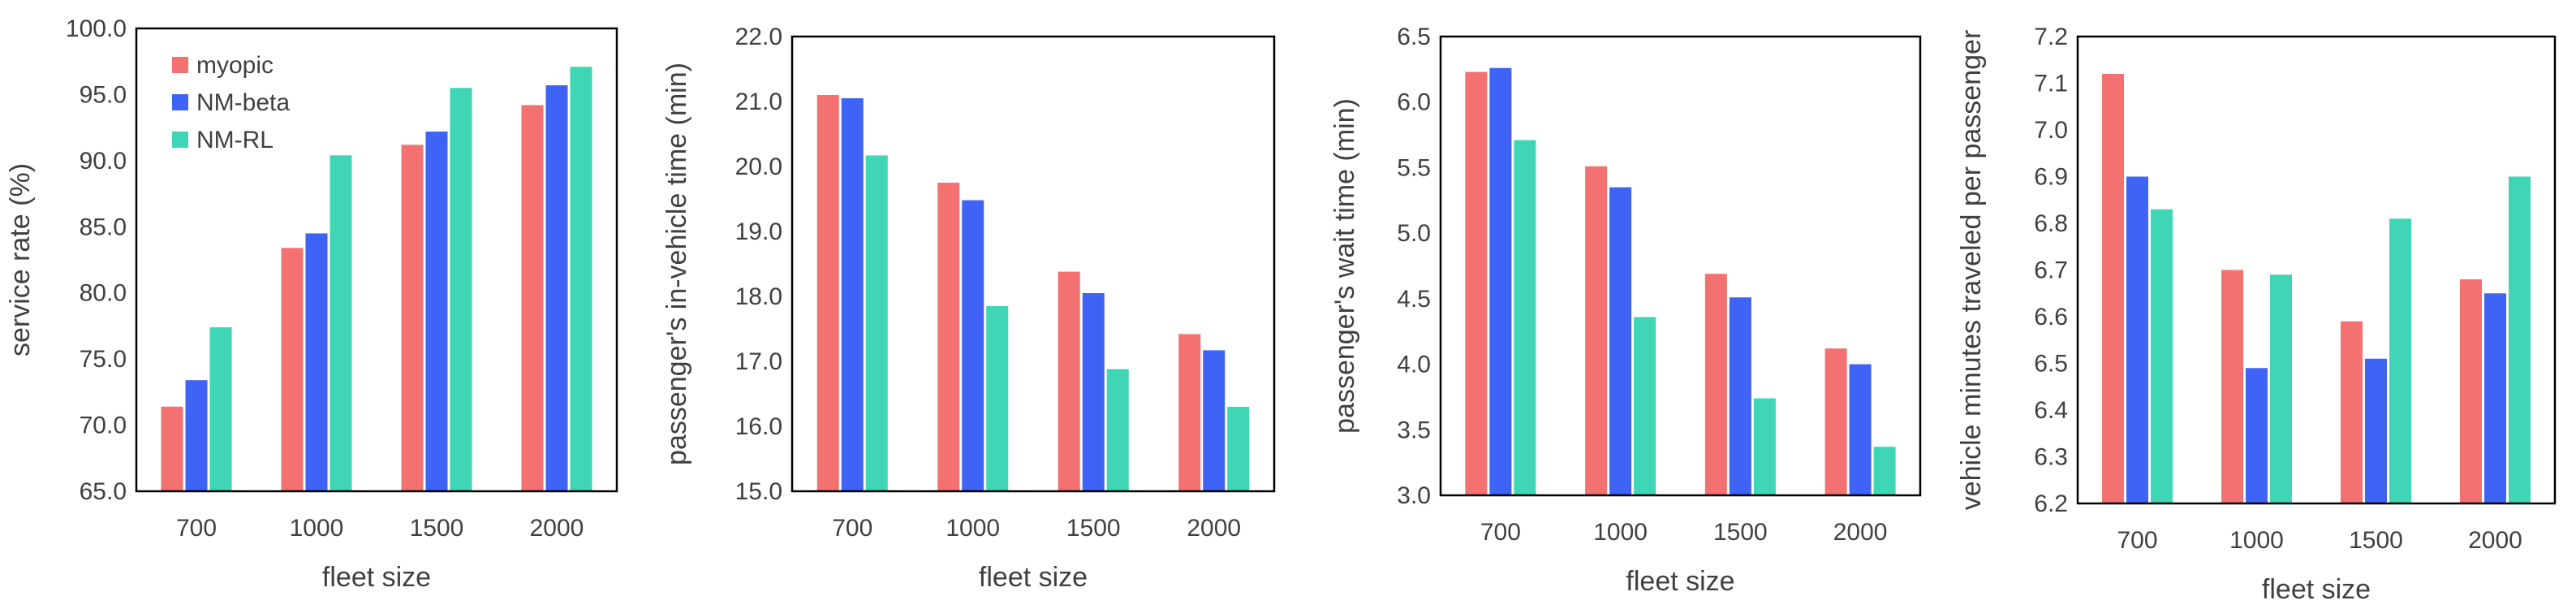  Describe the element at coordinates (180, 102) in the screenshot. I see `legend-swatch-nm-beta` at that location.